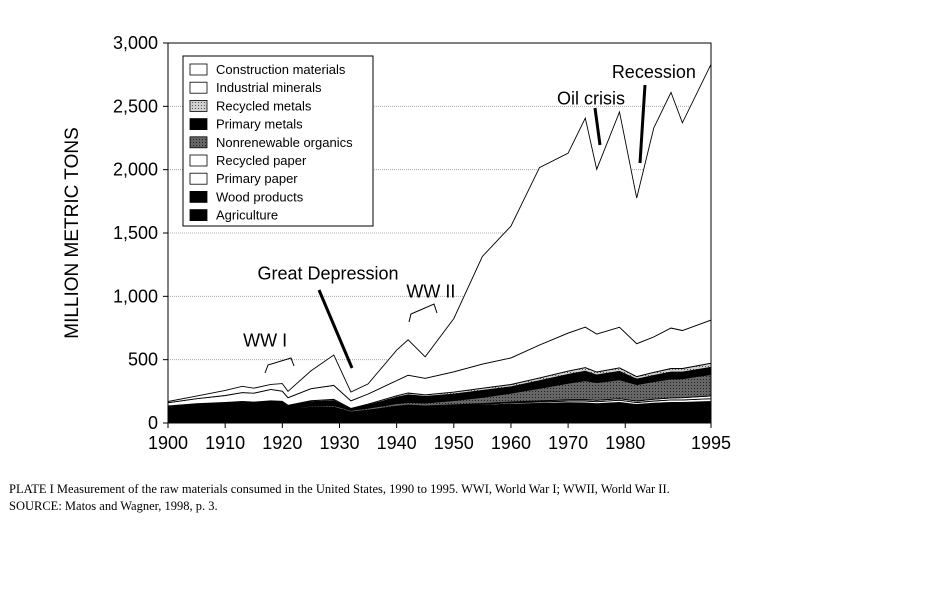  I want to click on annotation-label: Great Depression, so click(328, 274).